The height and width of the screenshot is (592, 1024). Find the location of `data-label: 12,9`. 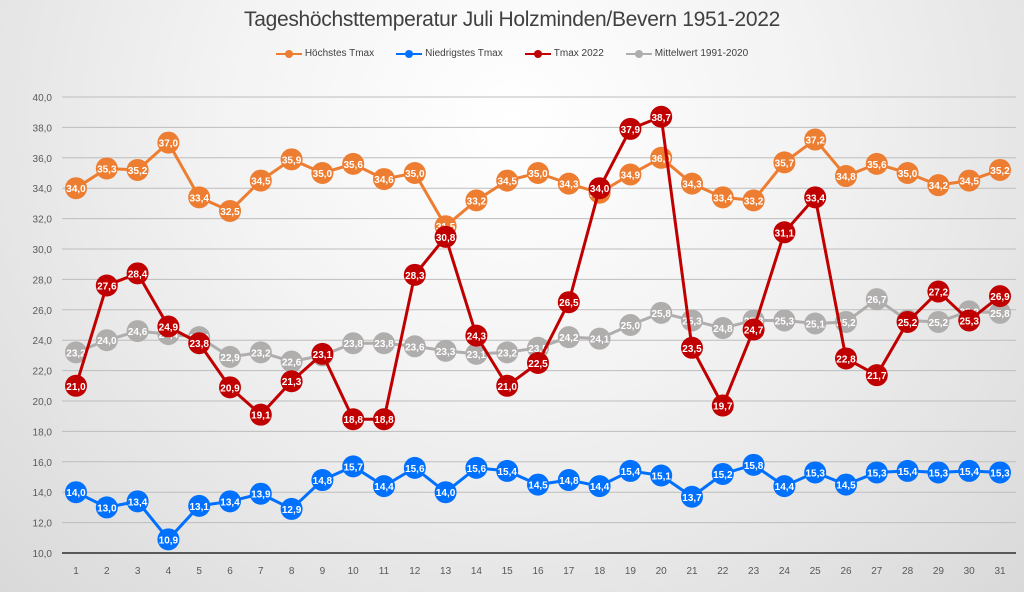

data-label: 12,9 is located at coordinates (292, 510).